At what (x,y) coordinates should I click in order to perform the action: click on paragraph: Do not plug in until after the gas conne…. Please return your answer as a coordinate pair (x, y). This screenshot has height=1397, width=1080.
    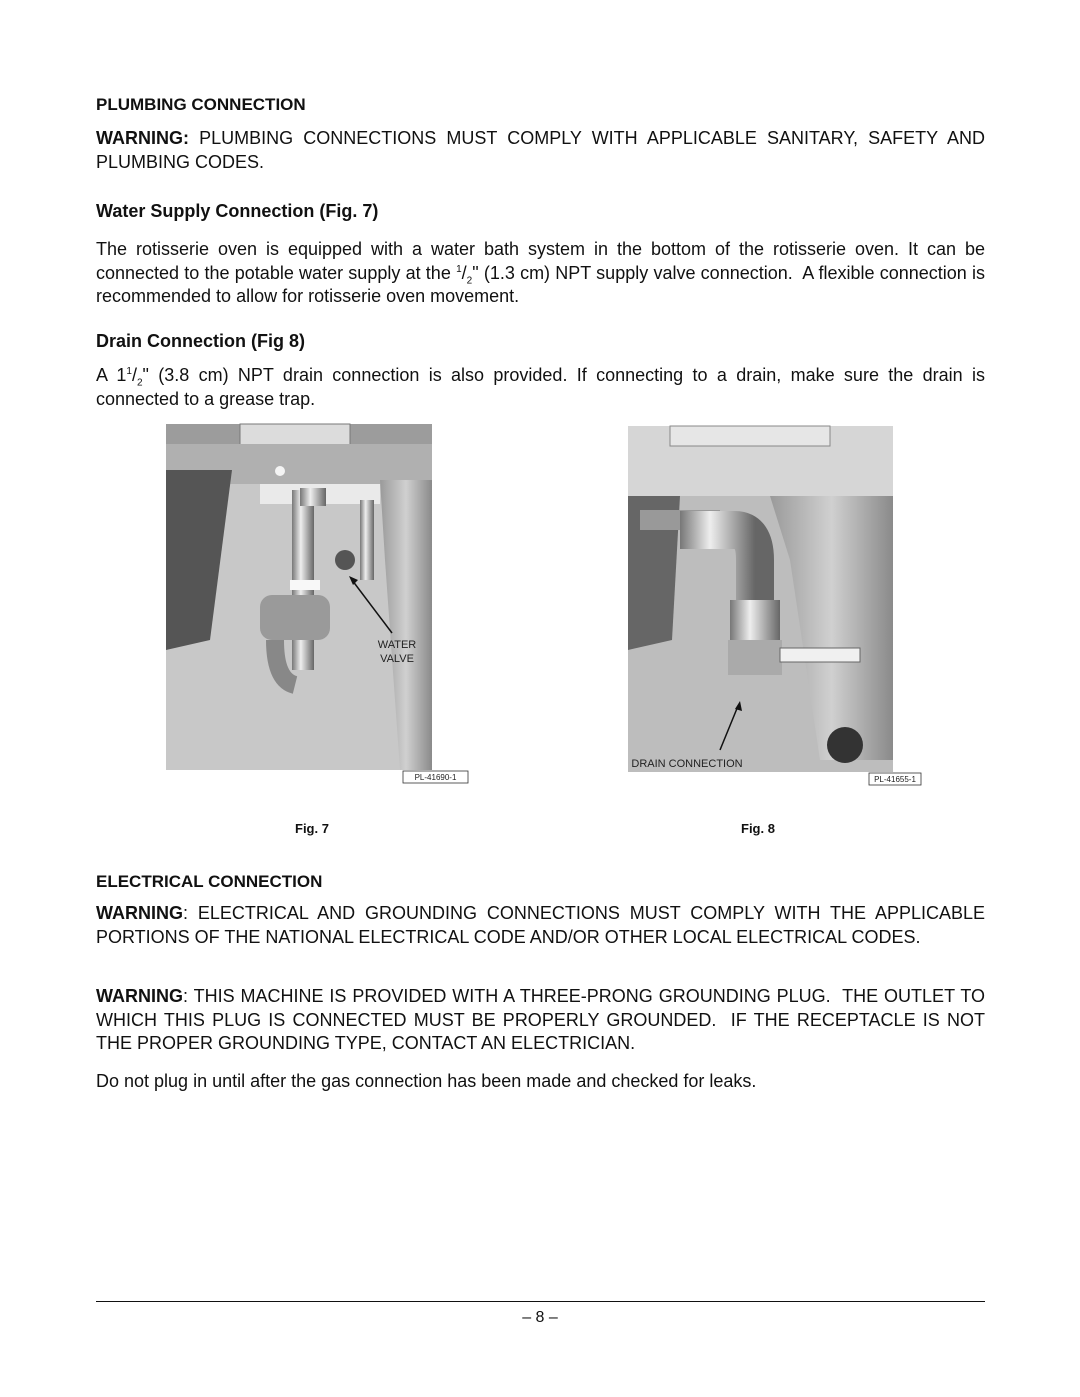
    Looking at the image, I should click on (426, 1081).